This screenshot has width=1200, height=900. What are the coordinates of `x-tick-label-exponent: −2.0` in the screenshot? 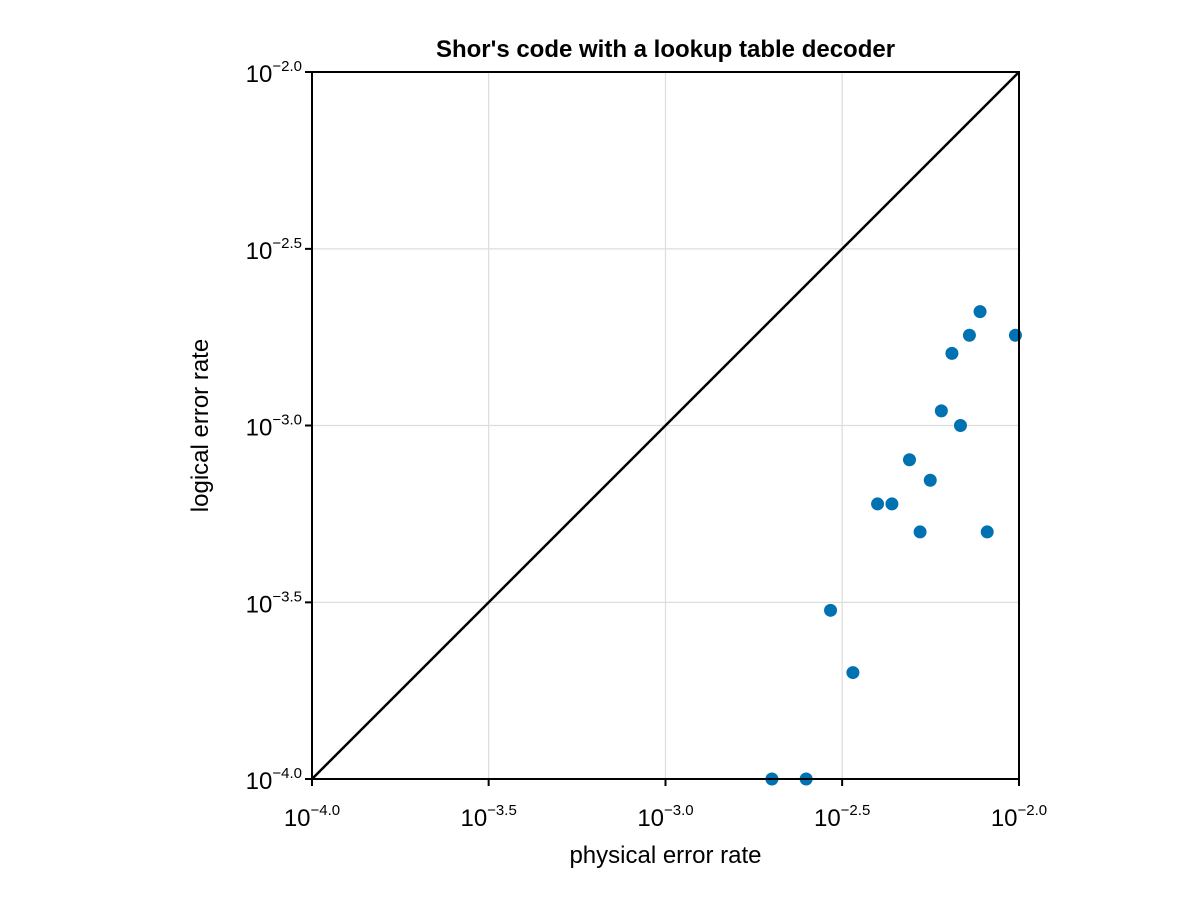 It's located at (1033, 810).